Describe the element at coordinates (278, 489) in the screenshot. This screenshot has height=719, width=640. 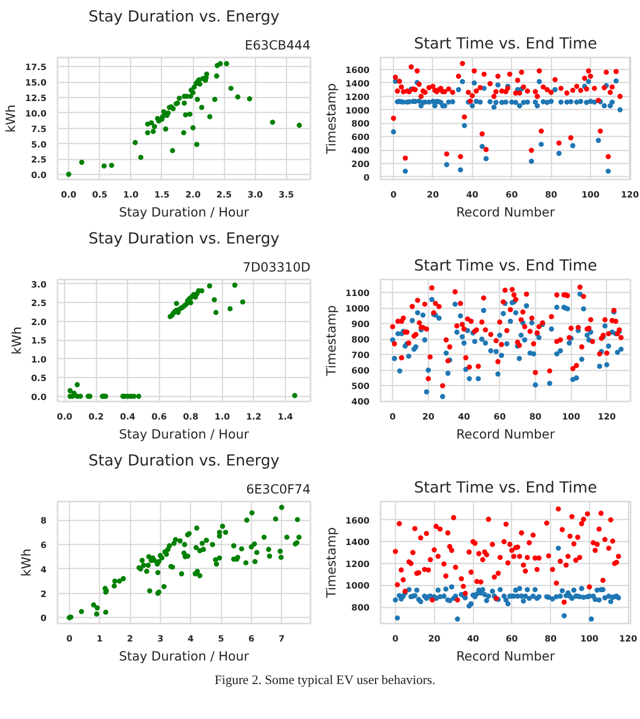
I see `chart-subtitle: 6E3C0F74` at that location.